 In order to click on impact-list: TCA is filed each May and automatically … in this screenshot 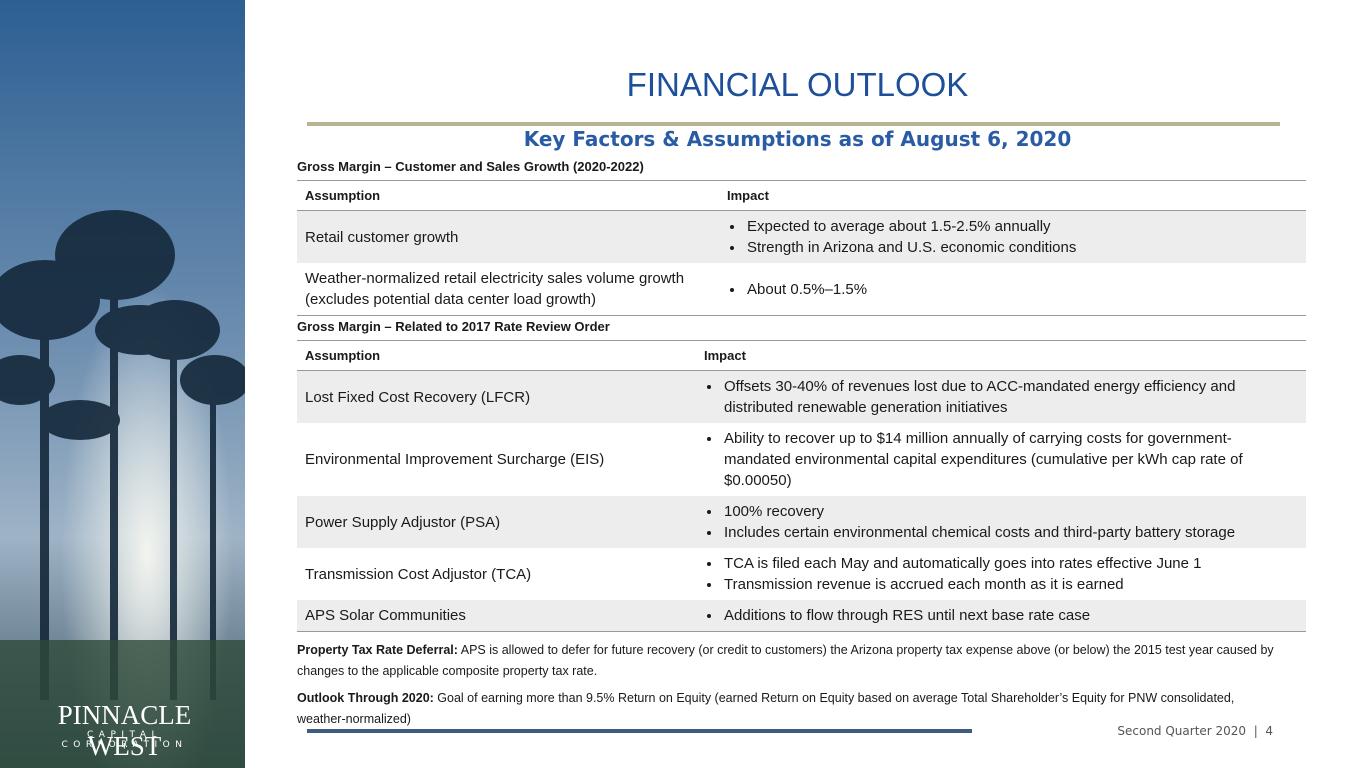, I will do `click(952, 574)`.